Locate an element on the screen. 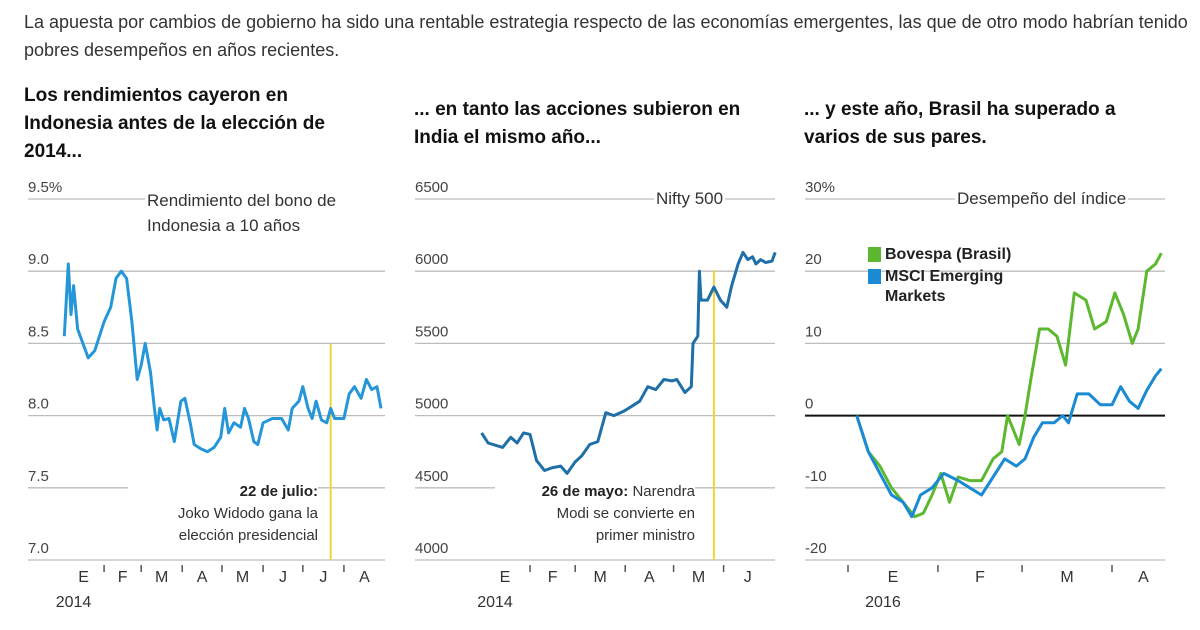 This screenshot has height=630, width=1200. y-tick-label: 0 is located at coordinates (809, 404).